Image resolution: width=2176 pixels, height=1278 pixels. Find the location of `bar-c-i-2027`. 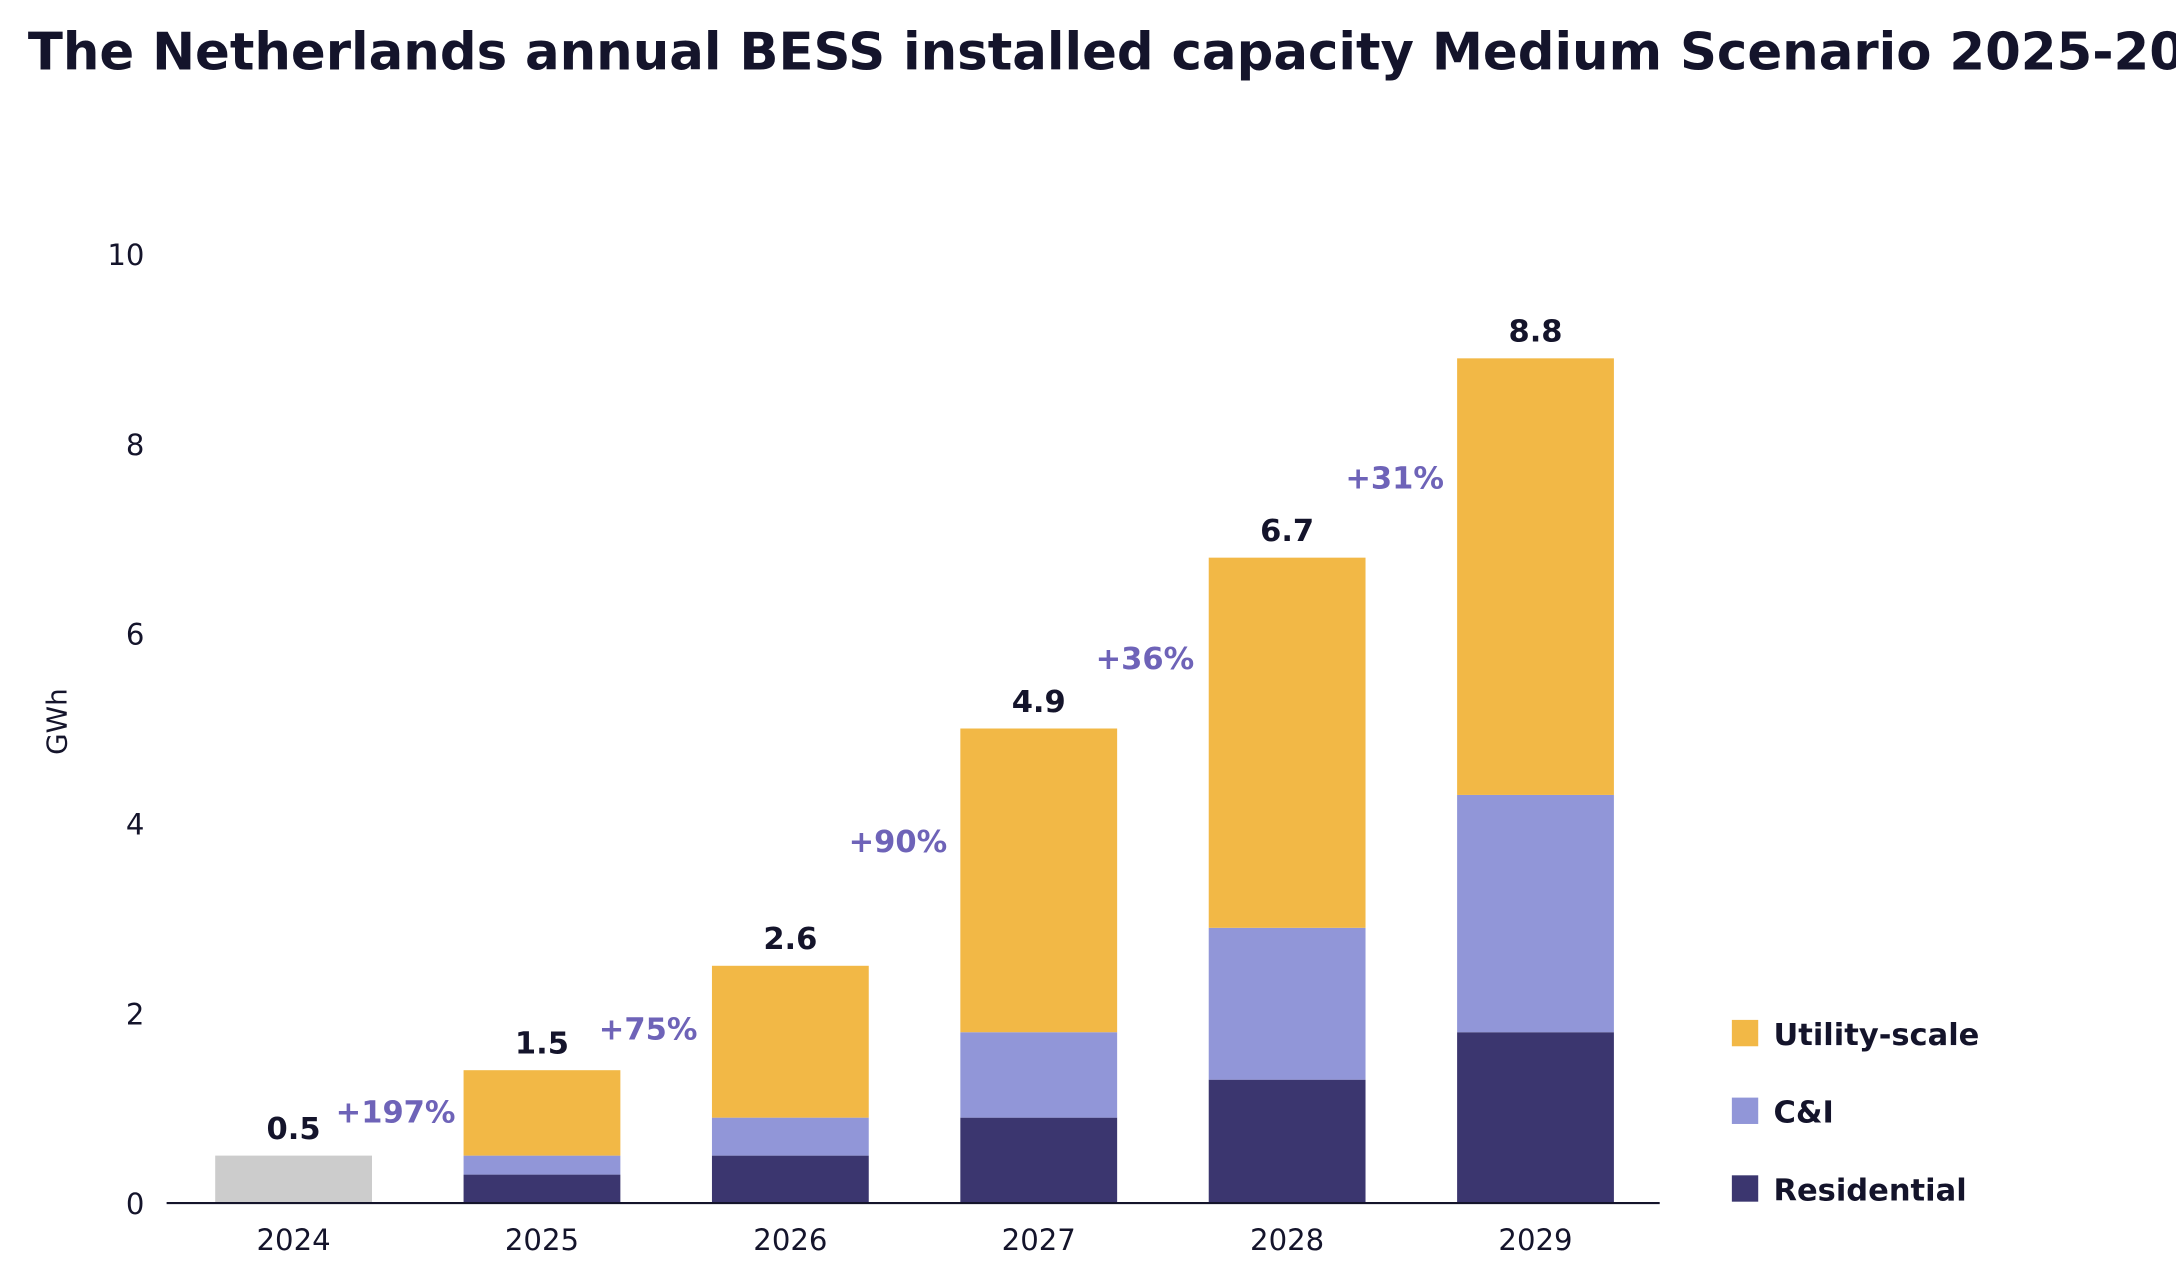

bar-c-i-2027 is located at coordinates (1039, 1075).